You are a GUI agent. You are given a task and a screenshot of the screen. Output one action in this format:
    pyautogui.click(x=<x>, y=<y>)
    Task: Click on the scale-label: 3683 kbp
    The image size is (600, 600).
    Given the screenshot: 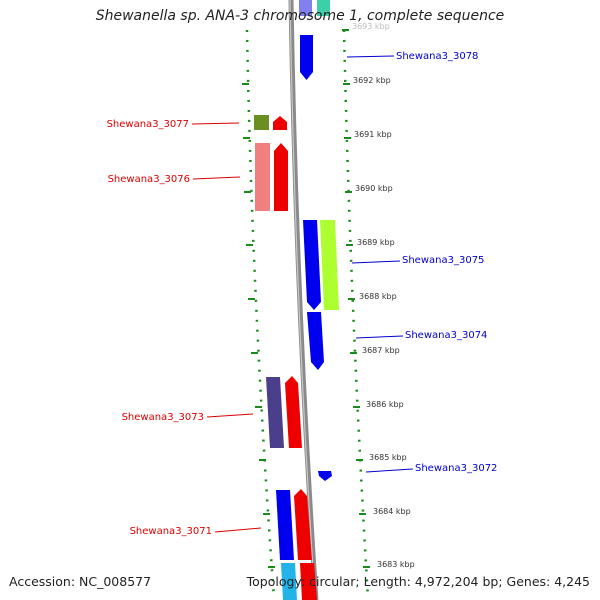 What is the action you would take?
    pyautogui.click(x=396, y=564)
    